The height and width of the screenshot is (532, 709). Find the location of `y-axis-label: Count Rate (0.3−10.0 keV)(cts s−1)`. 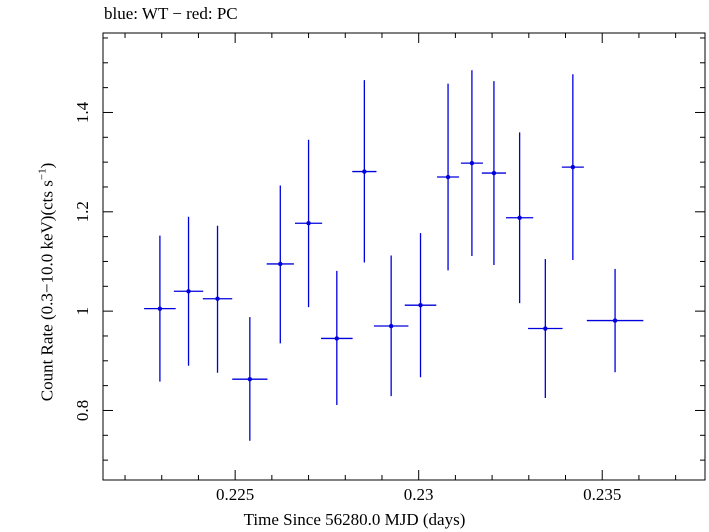

y-axis-label: Count Rate (0.3−10.0 keV)(cts s−1) is located at coordinates (47, 282).